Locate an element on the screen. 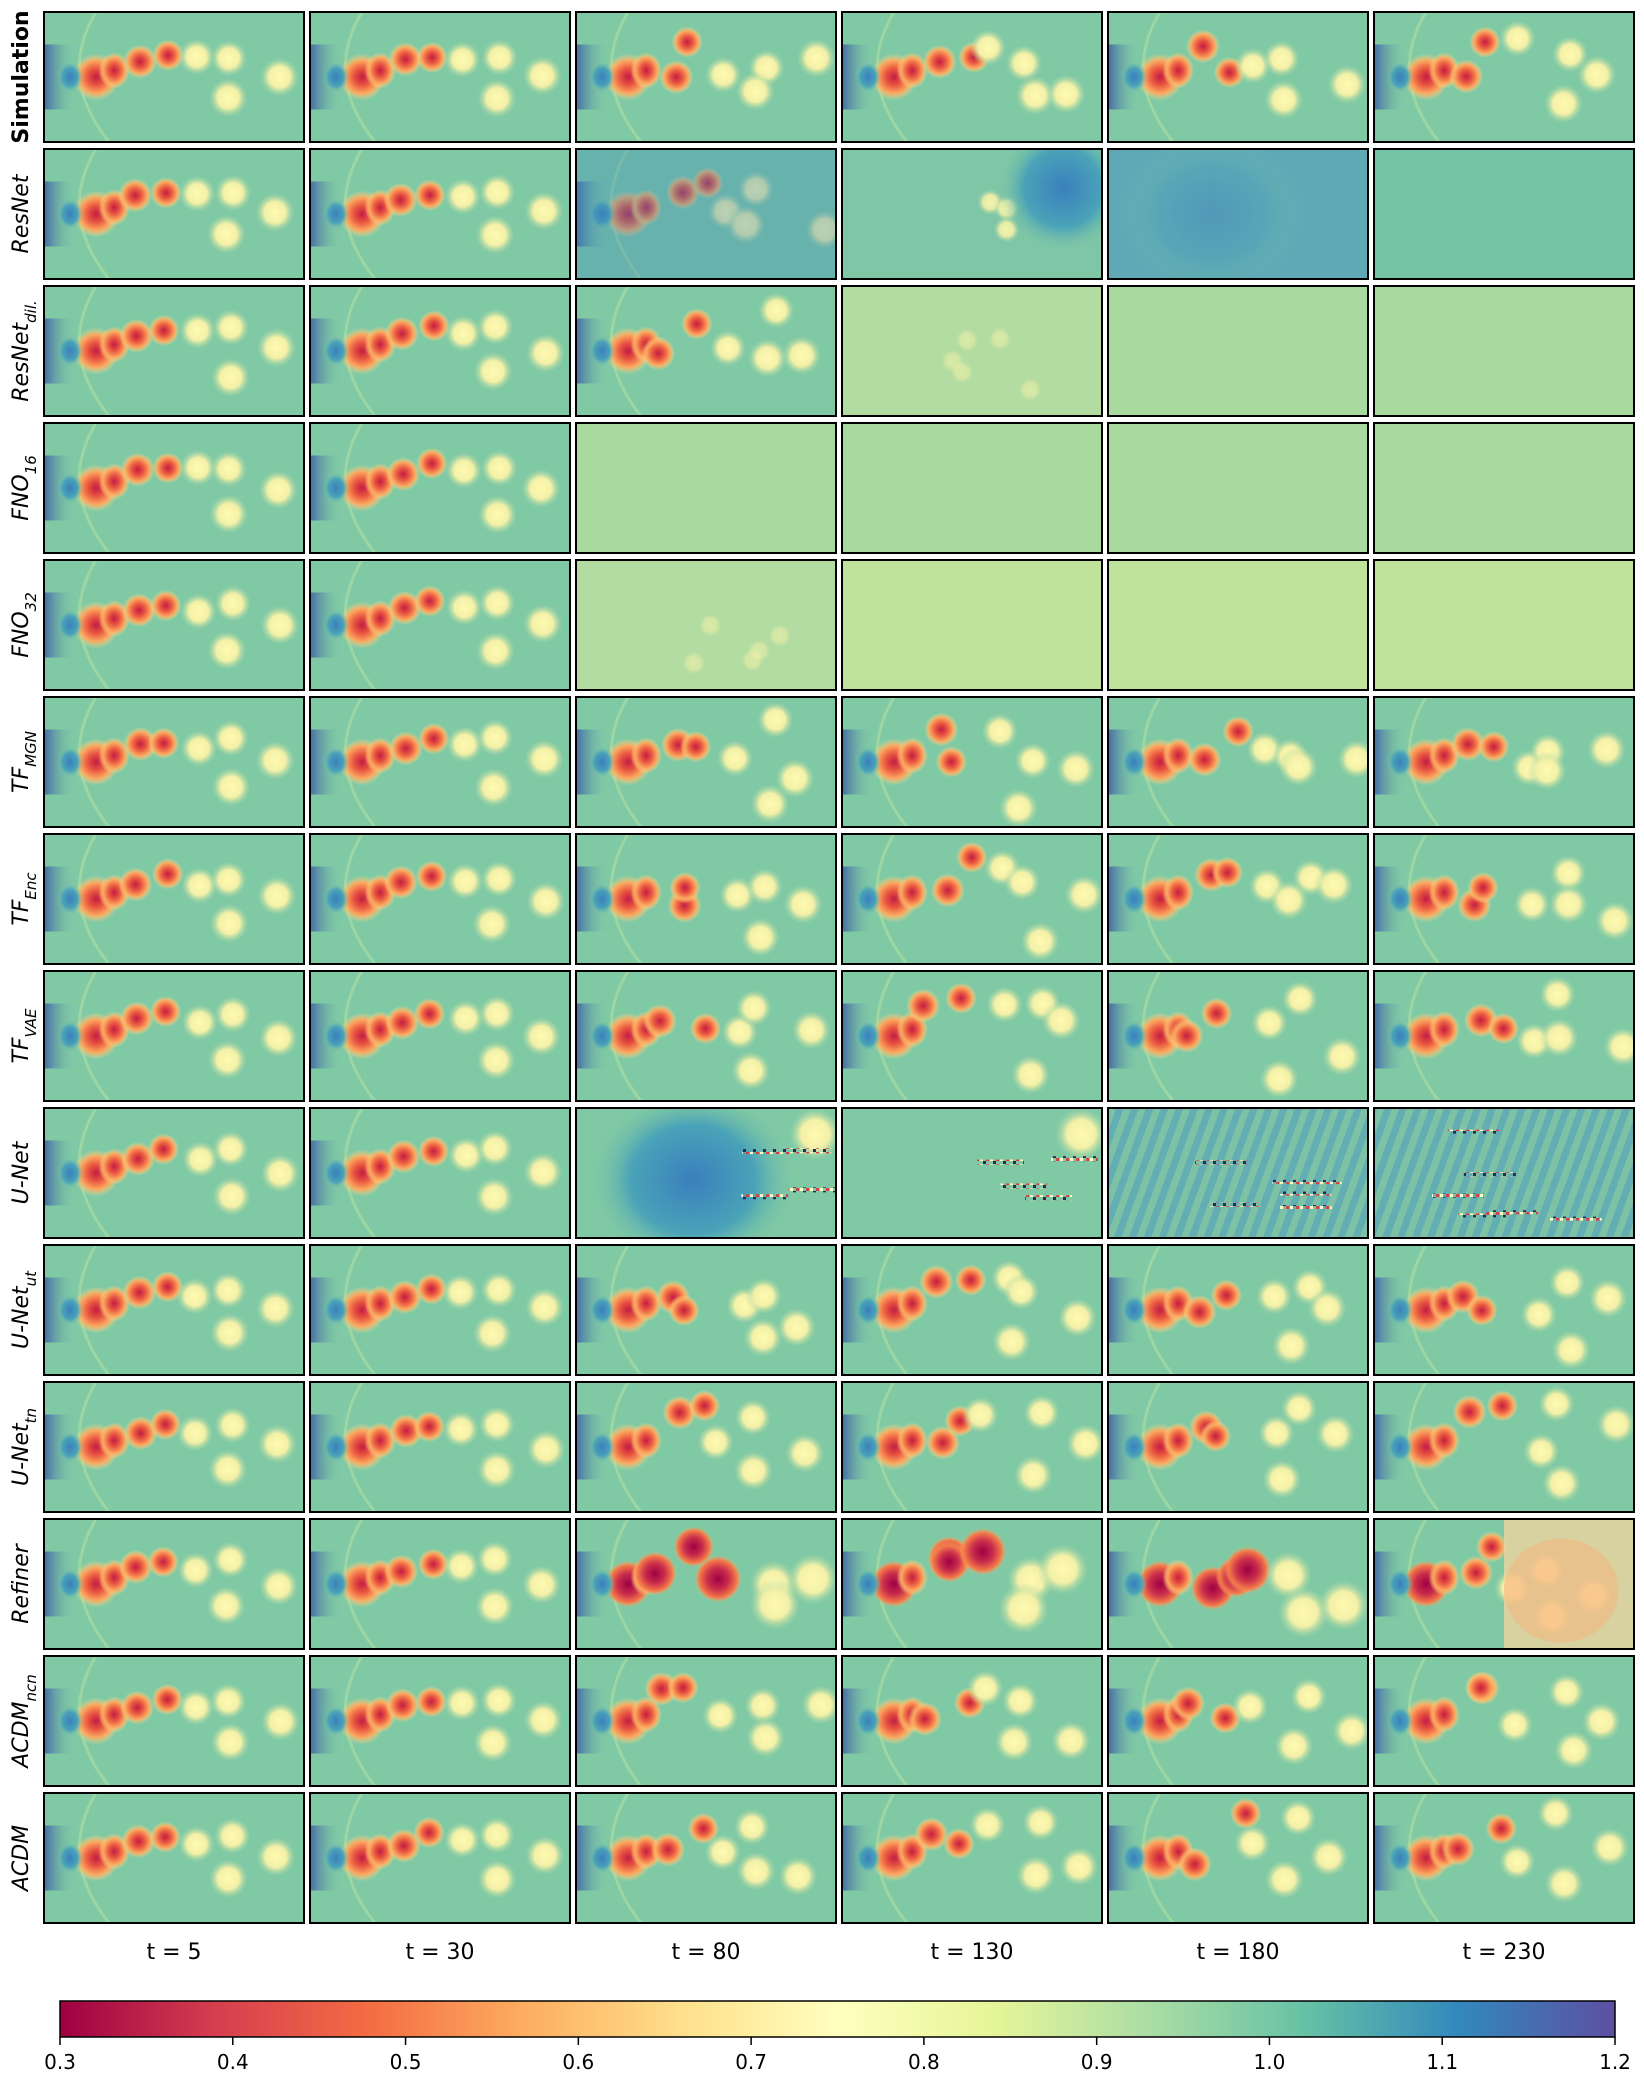 The width and height of the screenshot is (1644, 2077). colorbar-tick-label: 1.1 is located at coordinates (1442, 2062).